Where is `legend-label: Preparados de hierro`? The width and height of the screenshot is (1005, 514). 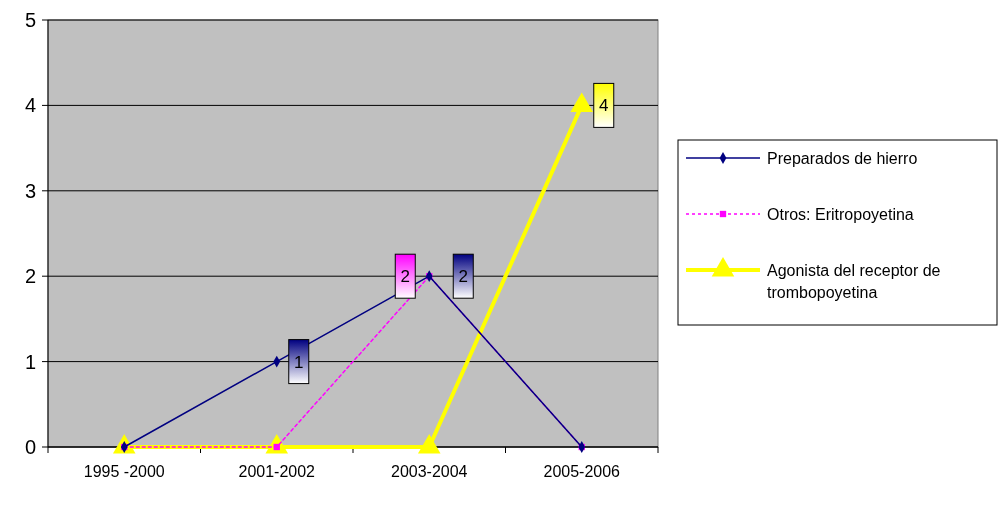 legend-label: Preparados de hierro is located at coordinates (842, 158).